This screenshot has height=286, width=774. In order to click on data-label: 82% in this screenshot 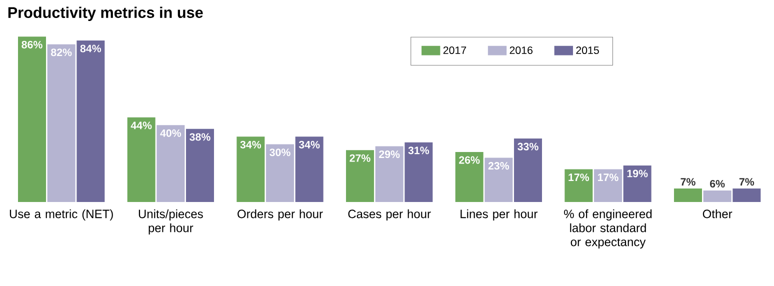, I will do `click(61, 52)`.